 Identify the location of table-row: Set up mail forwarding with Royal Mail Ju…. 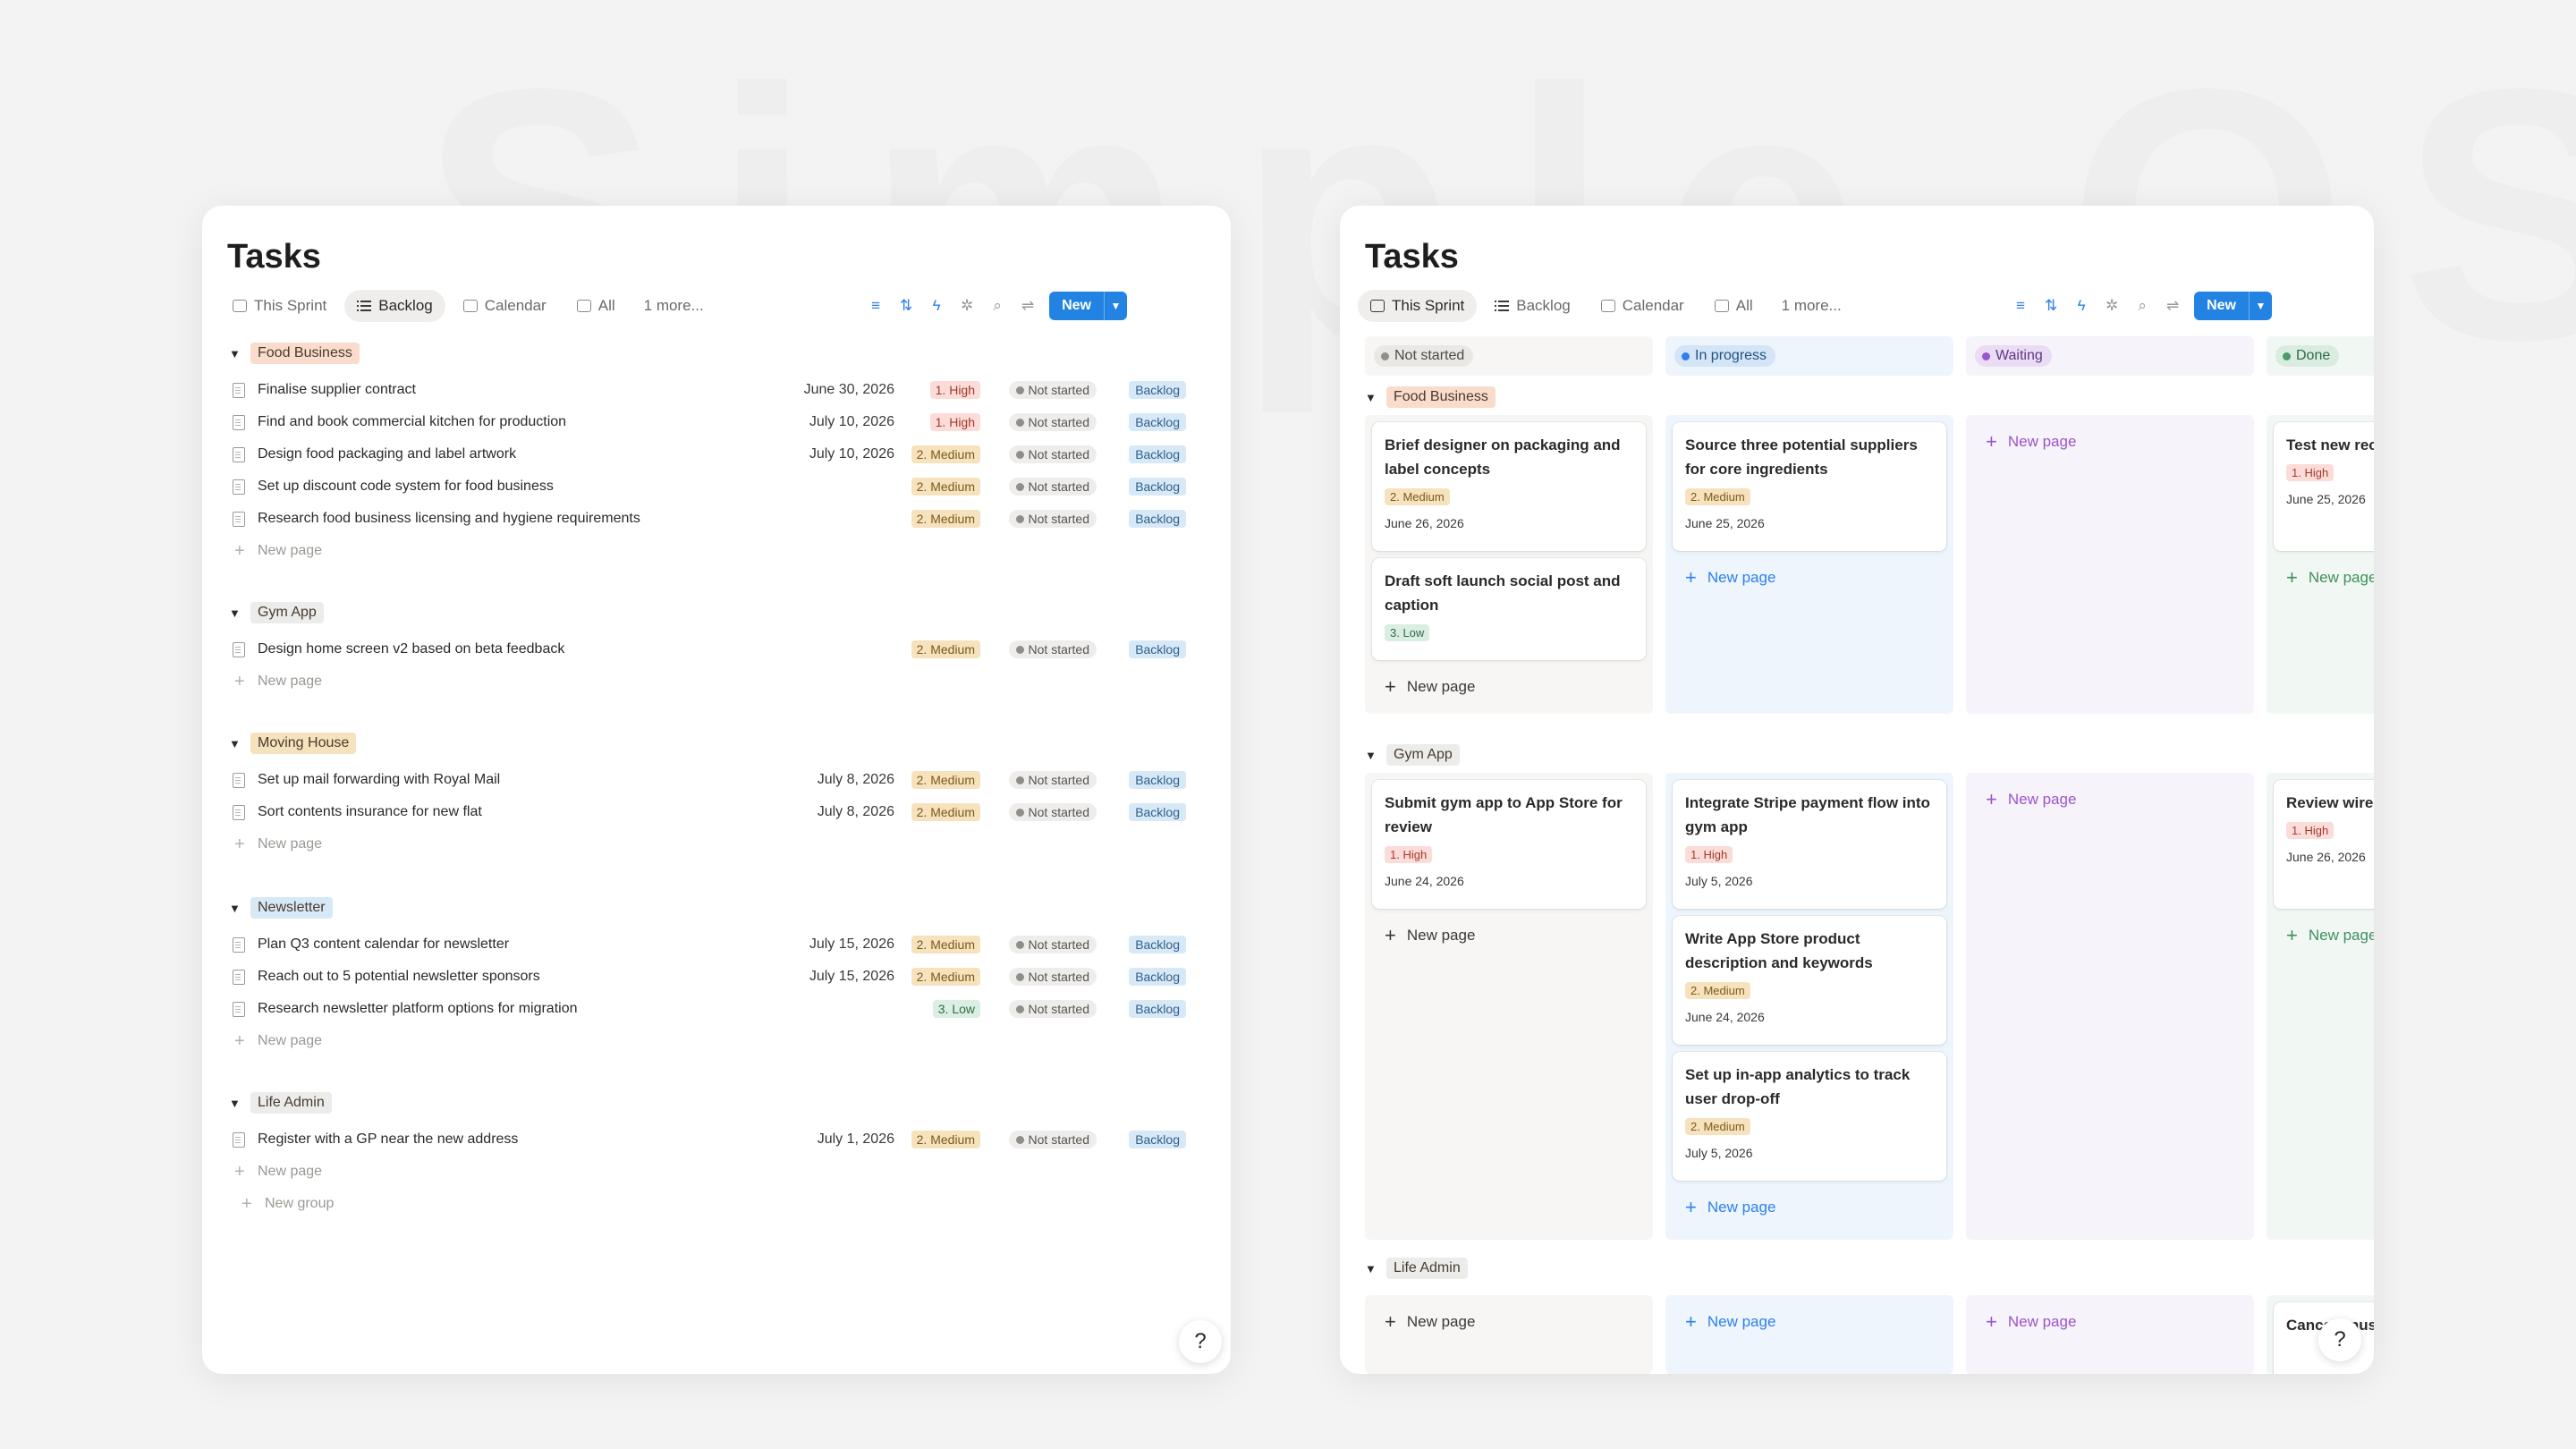
(712, 780).